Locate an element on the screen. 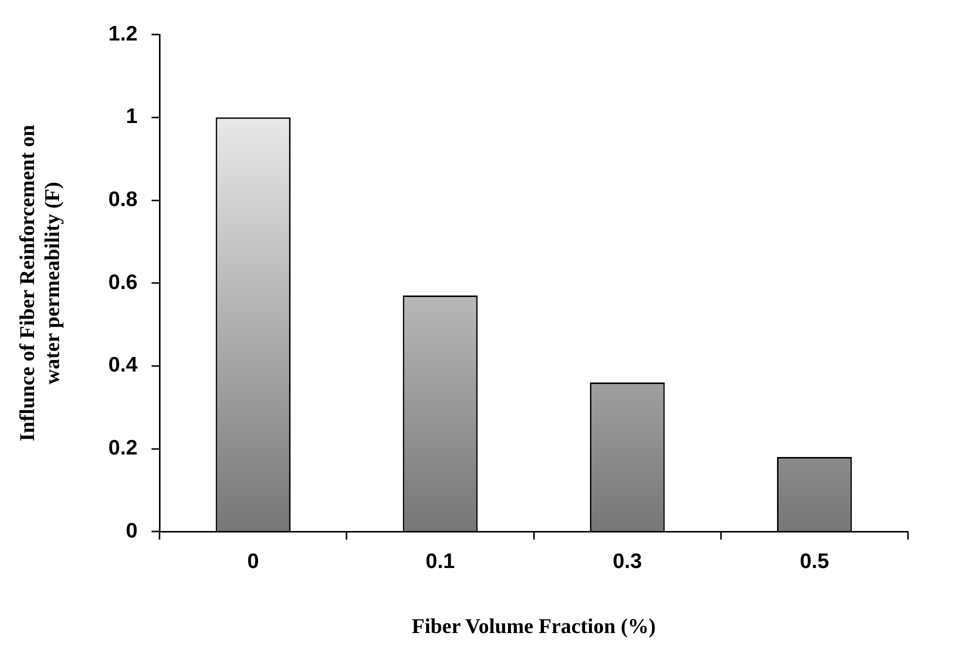 Image resolution: width=958 pixels, height=662 pixels. x-tick-label: 0.3 is located at coordinates (627, 561).